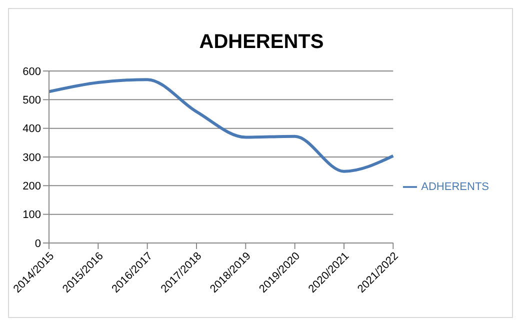 The image size is (523, 327). Describe the element at coordinates (31, 129) in the screenshot. I see `y-tick-label: 400` at that location.